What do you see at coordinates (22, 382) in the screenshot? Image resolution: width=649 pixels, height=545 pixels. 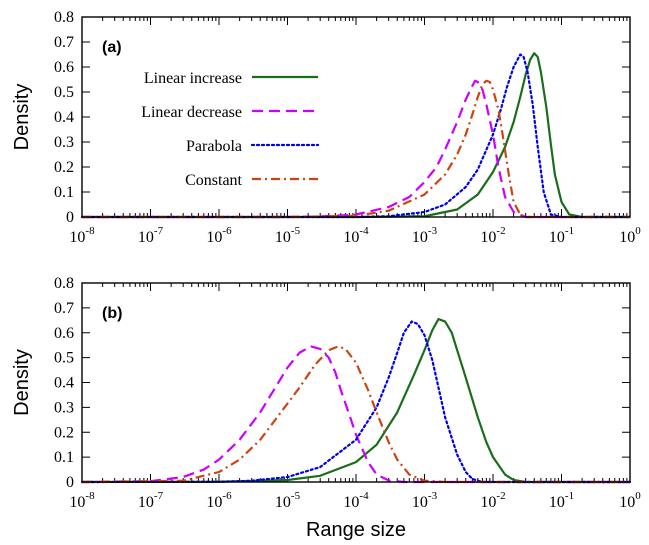 I see `panel-b-y-axis-label: Density` at bounding box center [22, 382].